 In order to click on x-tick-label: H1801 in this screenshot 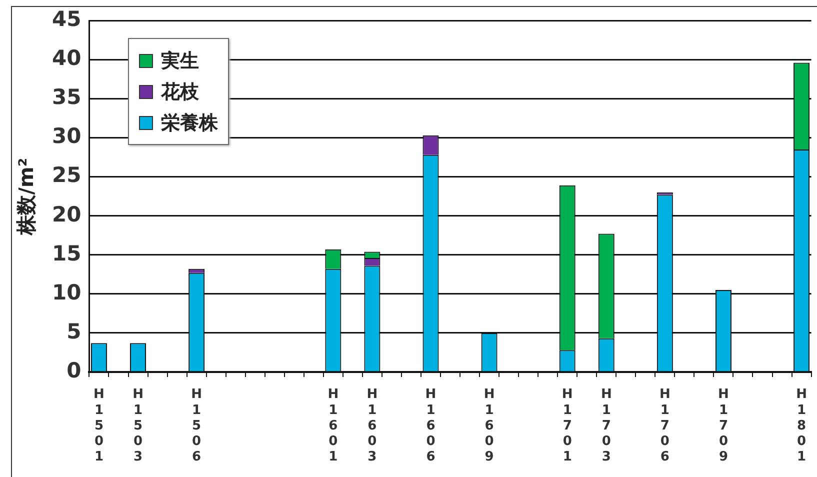, I will do `click(801, 426)`.